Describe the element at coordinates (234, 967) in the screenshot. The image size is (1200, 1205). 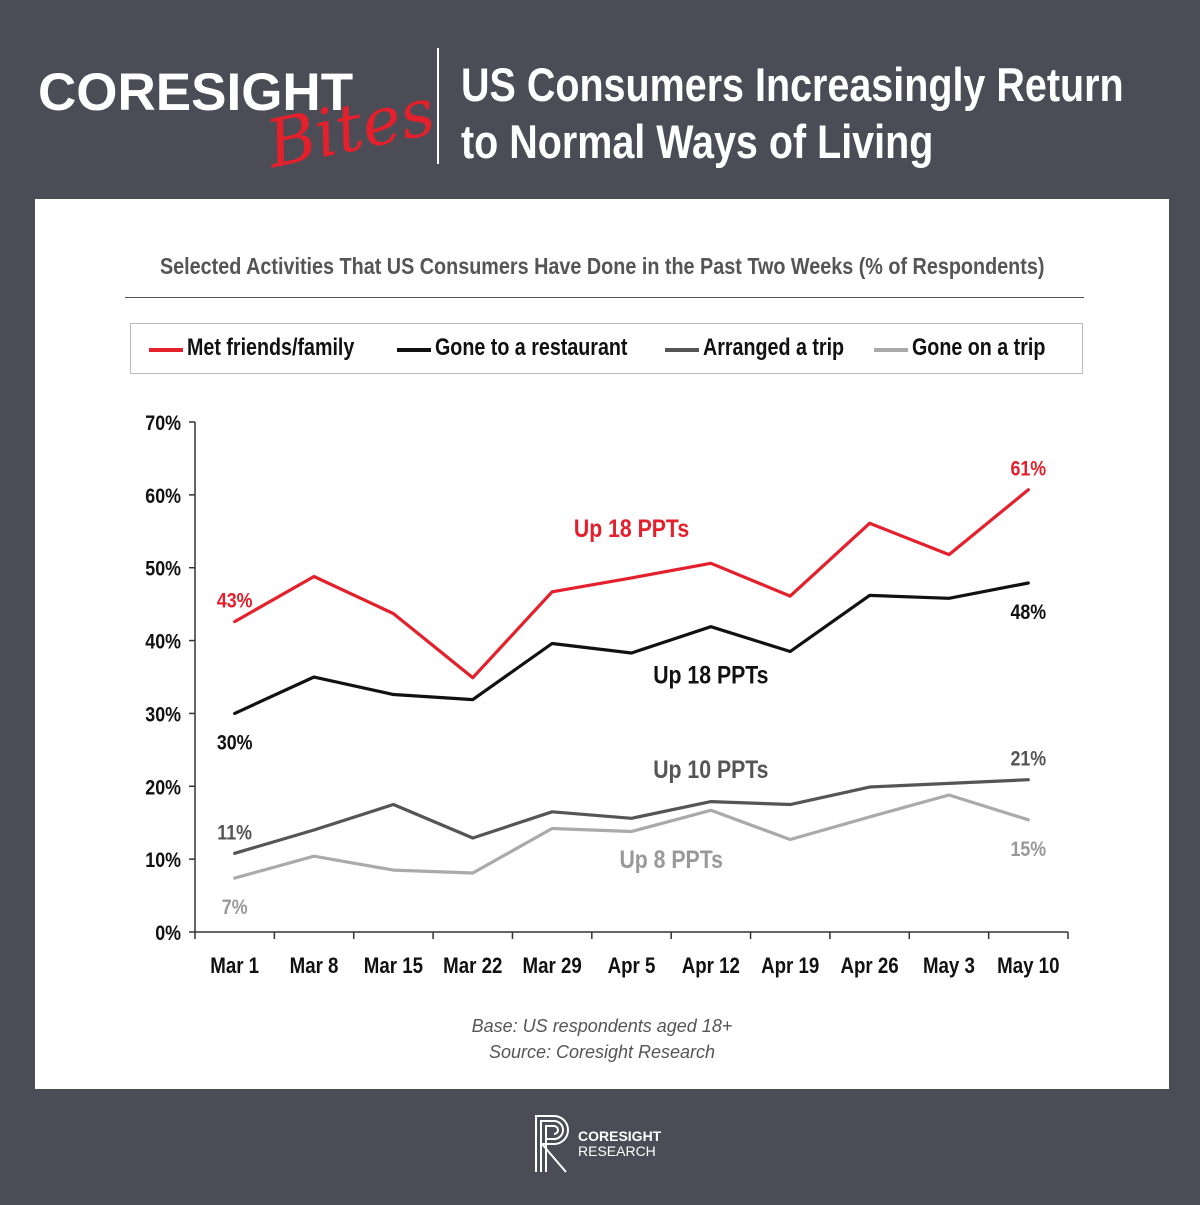
I see `x-tick-label: Mar 1` at that location.